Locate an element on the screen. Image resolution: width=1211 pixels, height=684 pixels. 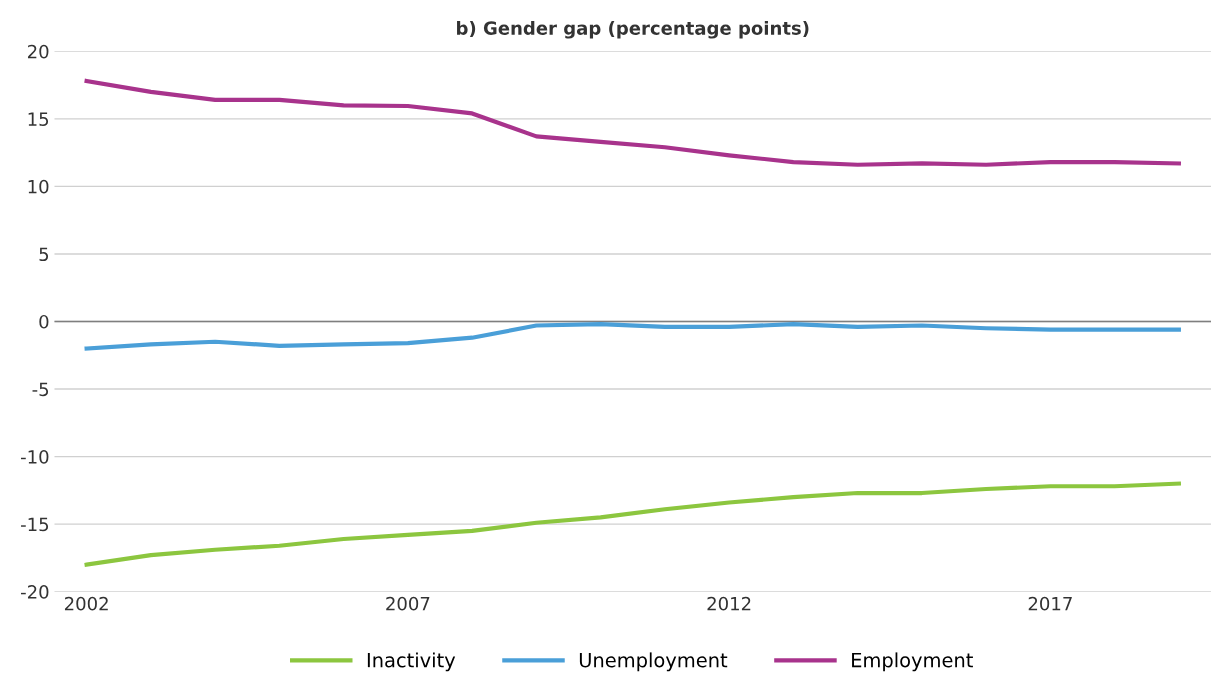
y-tick-label: 5 is located at coordinates (44, 254).